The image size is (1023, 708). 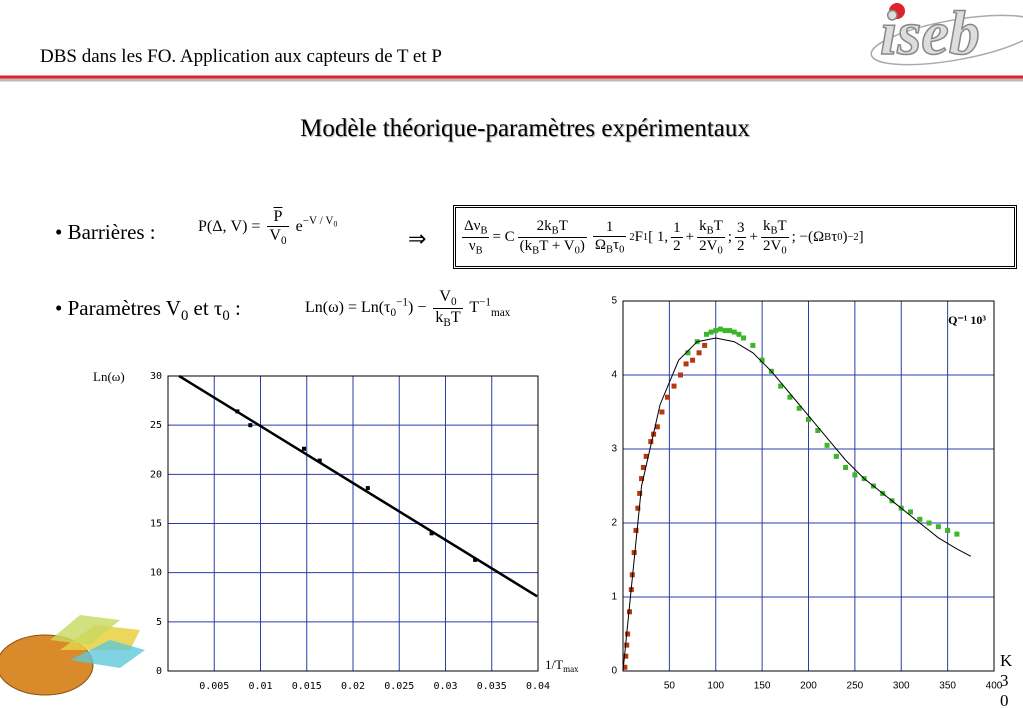 I want to click on logo-text: iseb, so click(x=930, y=34).